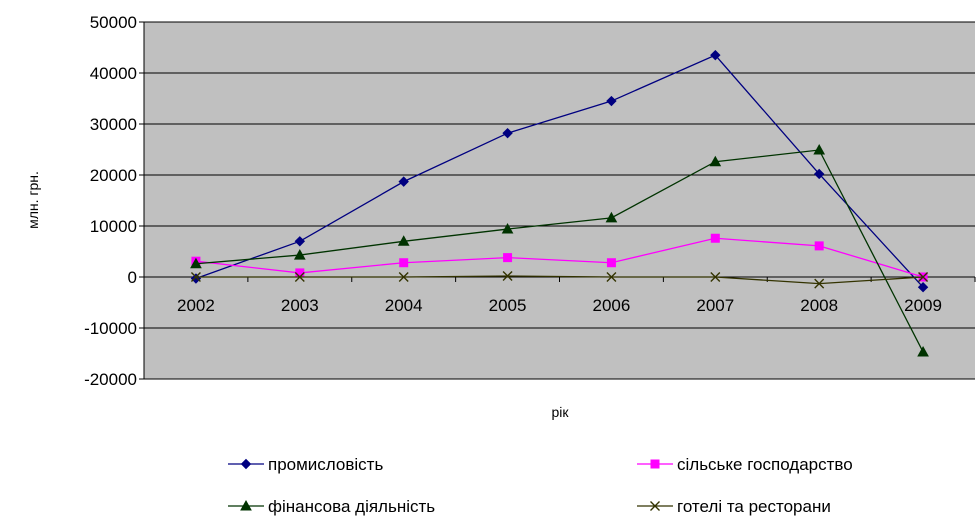 The image size is (977, 516). What do you see at coordinates (715, 305) in the screenshot?
I see `x-tick-label: 2007` at bounding box center [715, 305].